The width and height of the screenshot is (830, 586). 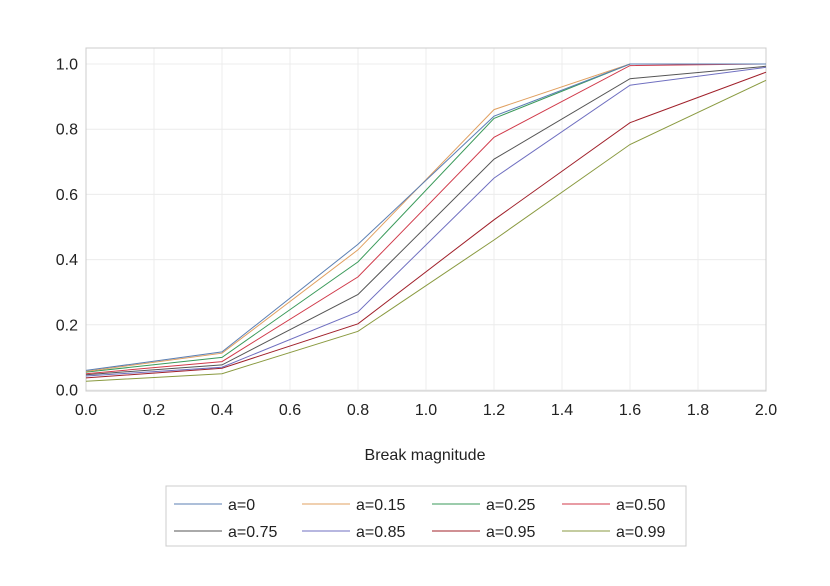 I want to click on x-tick-label: 0.2, so click(x=154, y=410).